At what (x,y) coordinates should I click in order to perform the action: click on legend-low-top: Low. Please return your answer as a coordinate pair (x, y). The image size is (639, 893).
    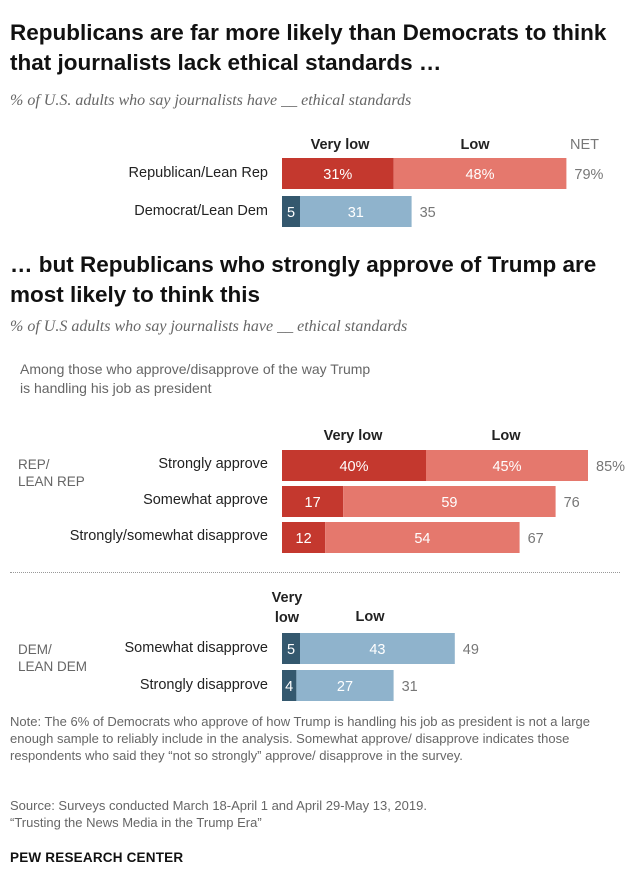
    Looking at the image, I should click on (475, 145).